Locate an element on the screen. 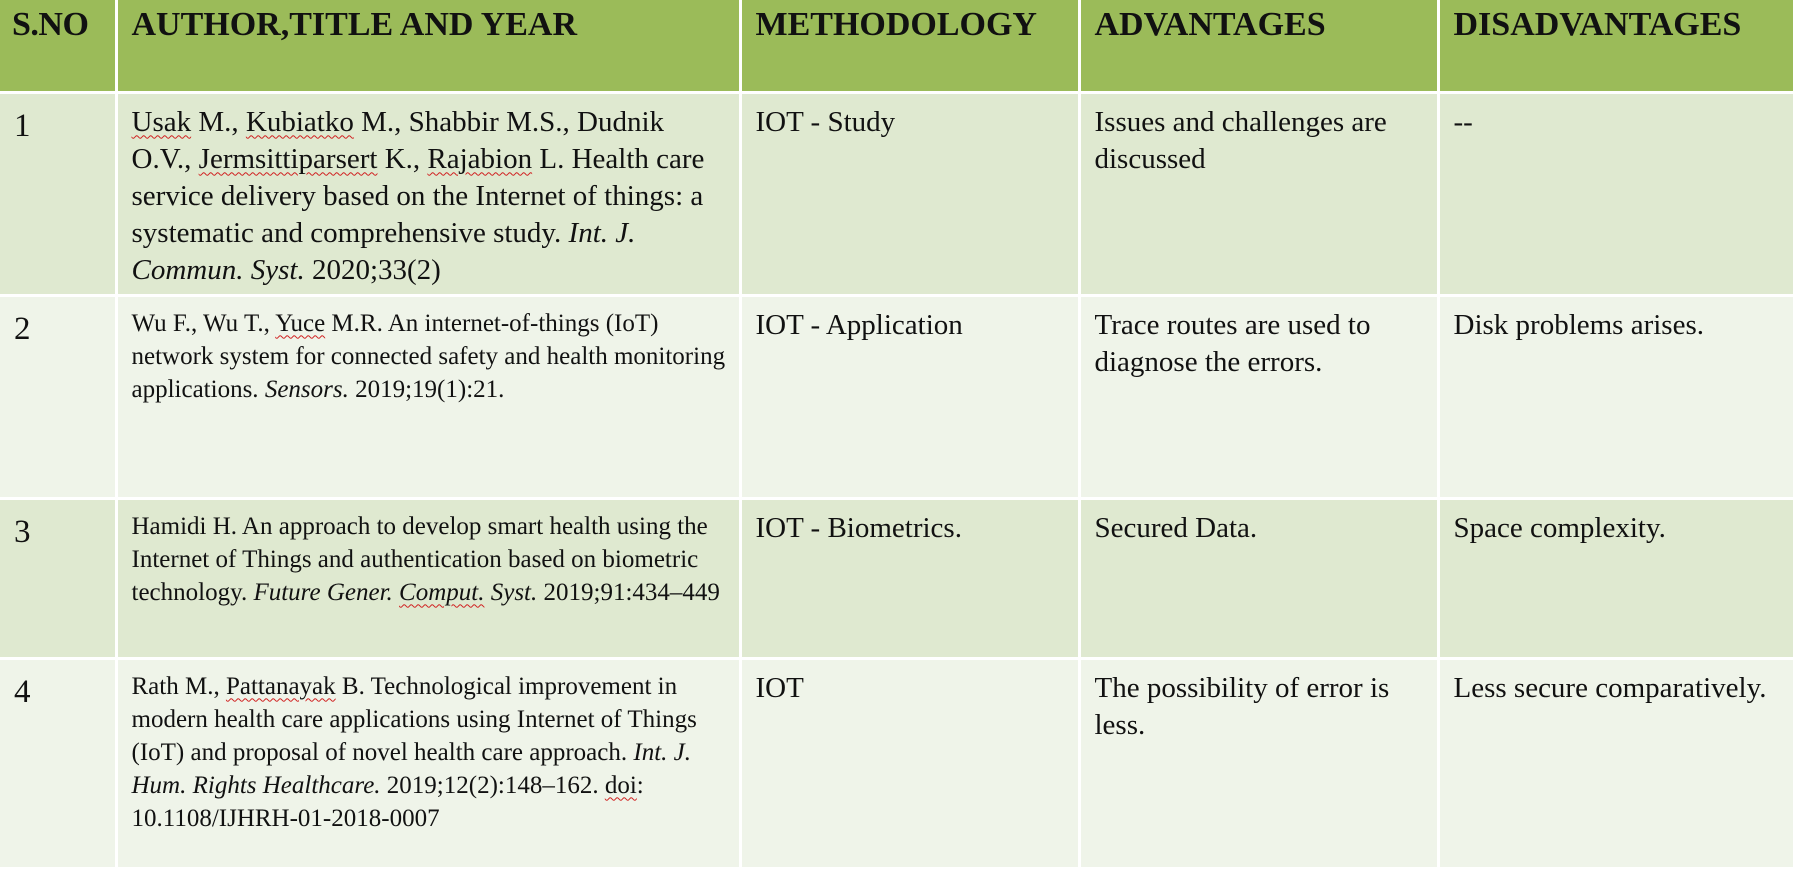  cell-sno: 1 is located at coordinates (59, 194).